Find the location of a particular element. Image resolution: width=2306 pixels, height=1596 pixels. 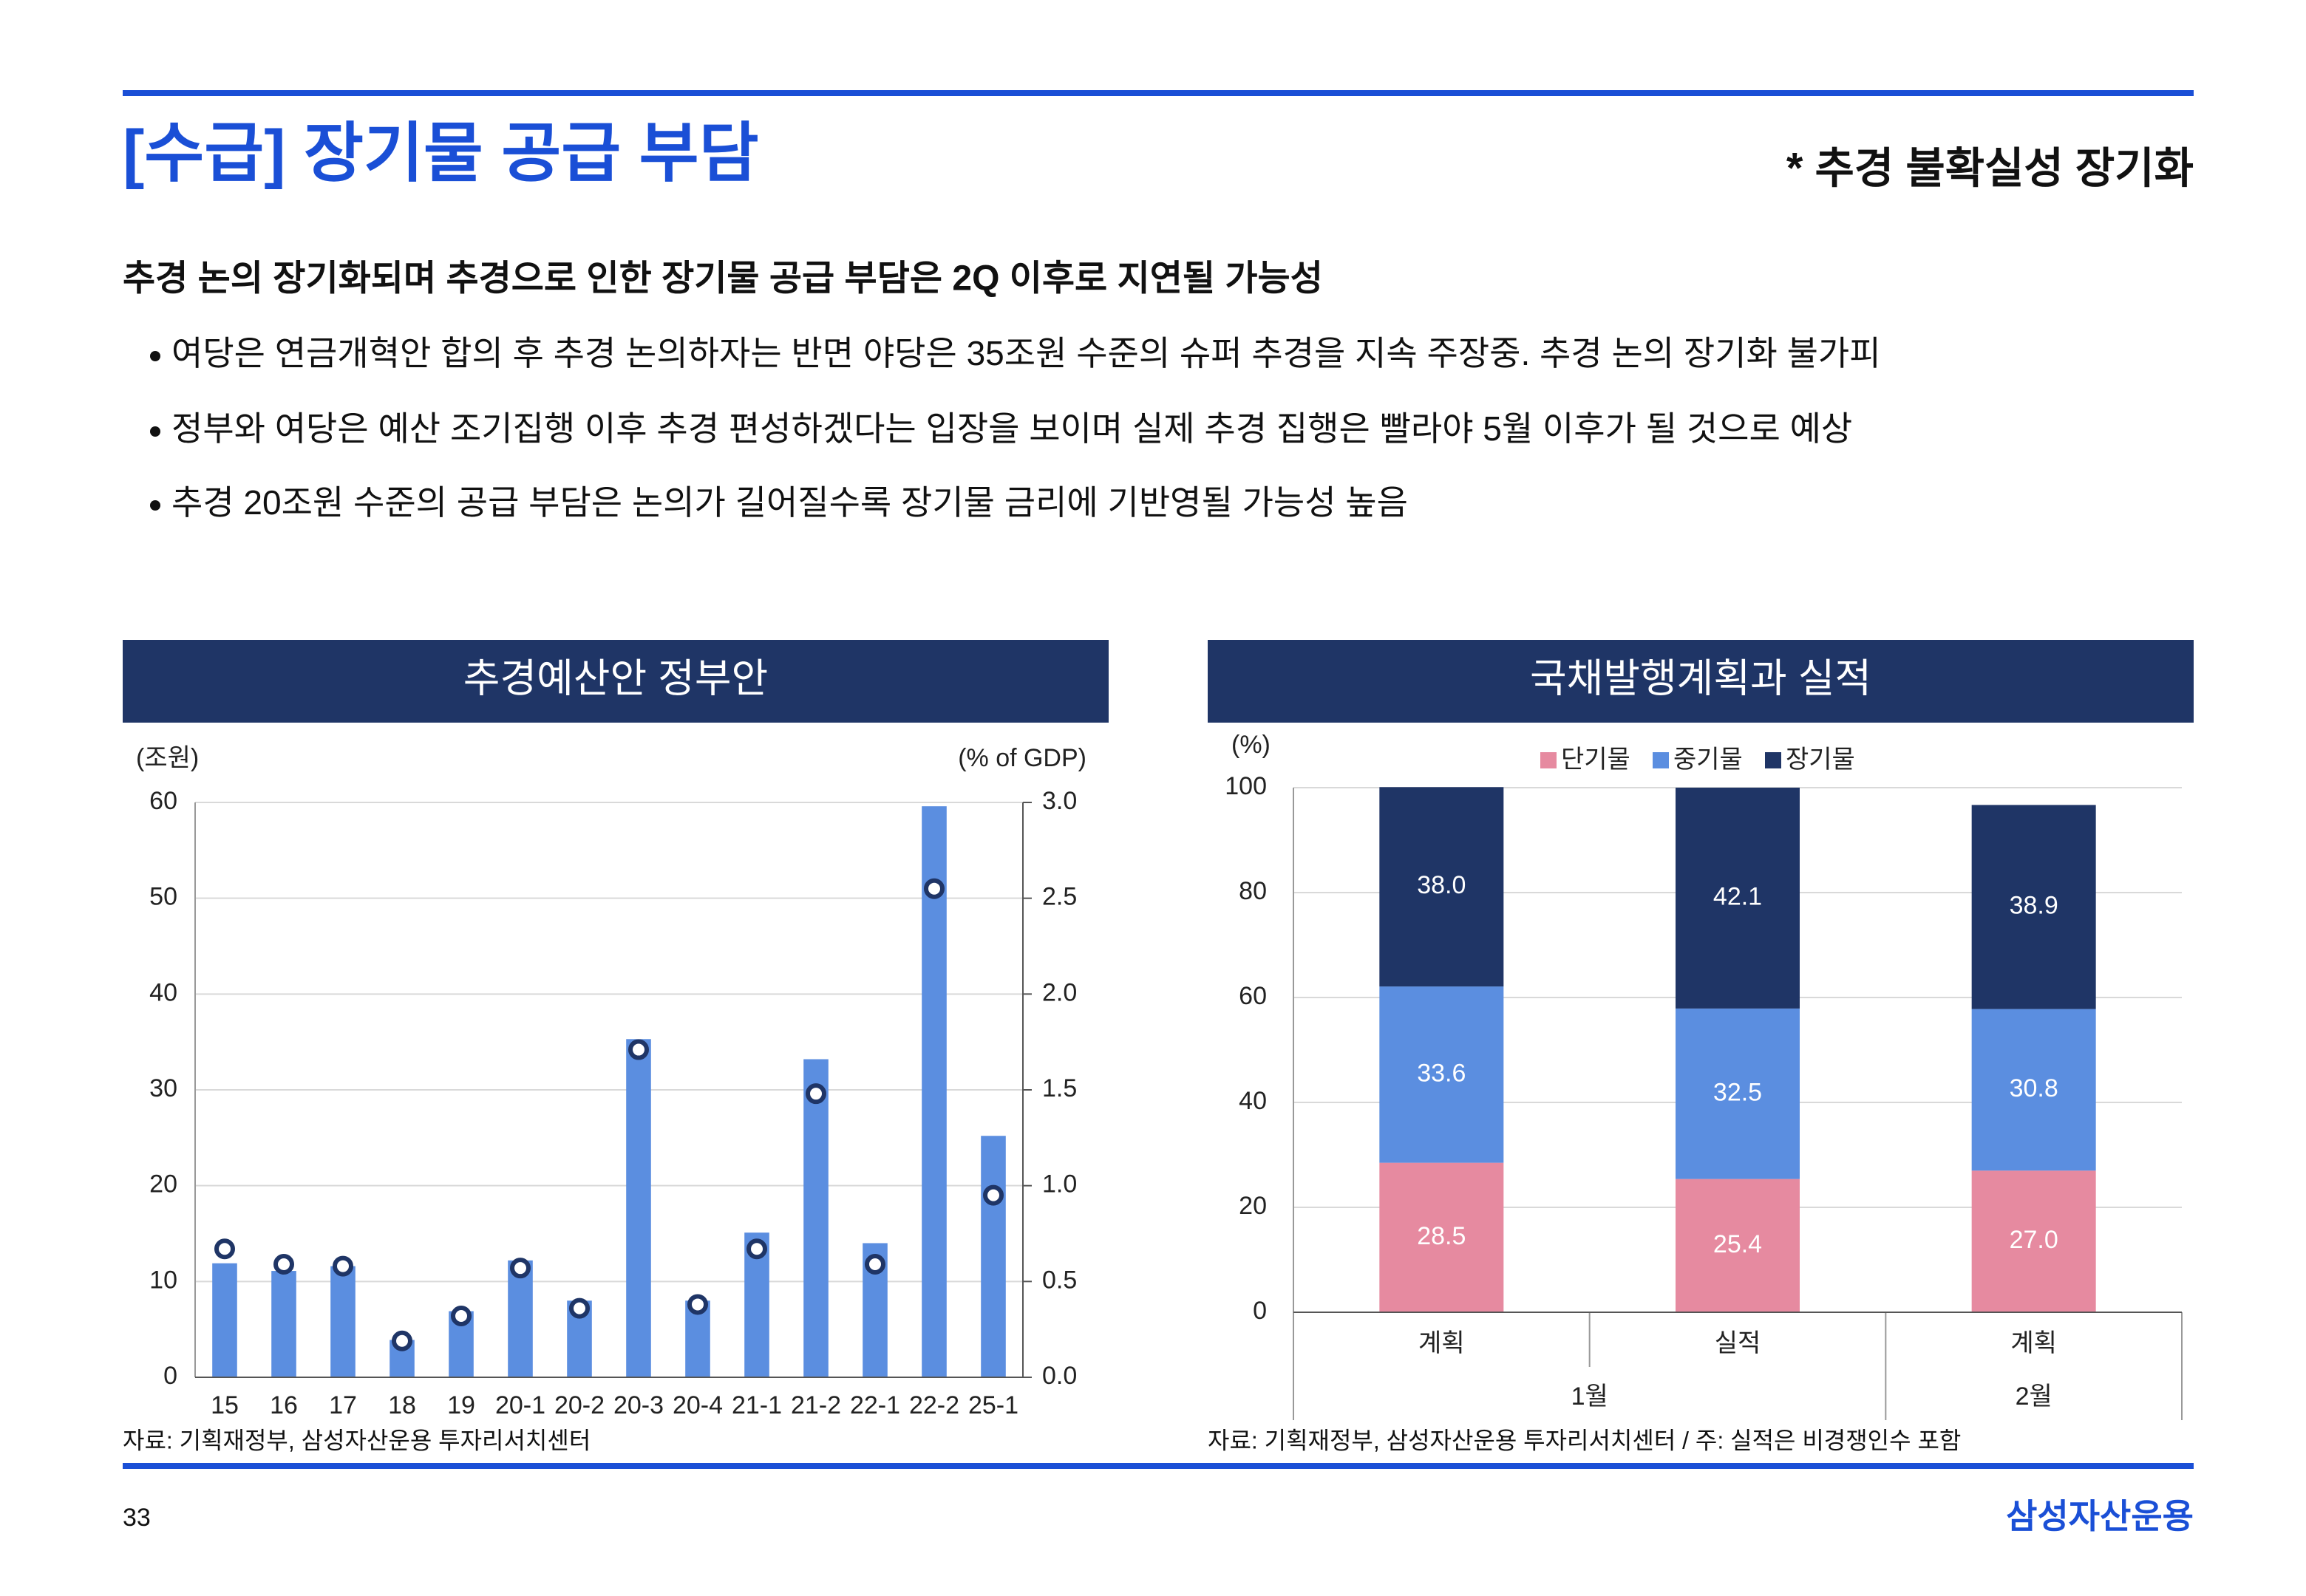

x-tick-label: 15 is located at coordinates (225, 1405).